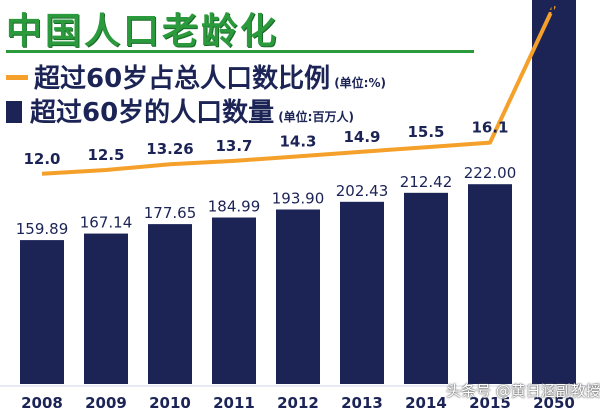 The width and height of the screenshot is (600, 414). Describe the element at coordinates (170, 304) in the screenshot. I see `bar-2010` at that location.